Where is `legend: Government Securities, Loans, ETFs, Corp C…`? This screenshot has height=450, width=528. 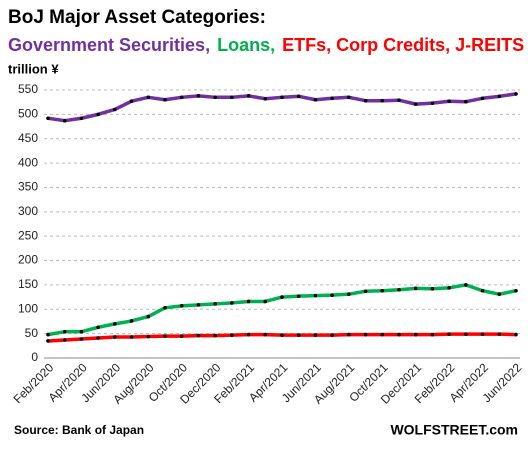
legend: Government Securities, Loans, ETFs, Corp C… is located at coordinates (266, 45).